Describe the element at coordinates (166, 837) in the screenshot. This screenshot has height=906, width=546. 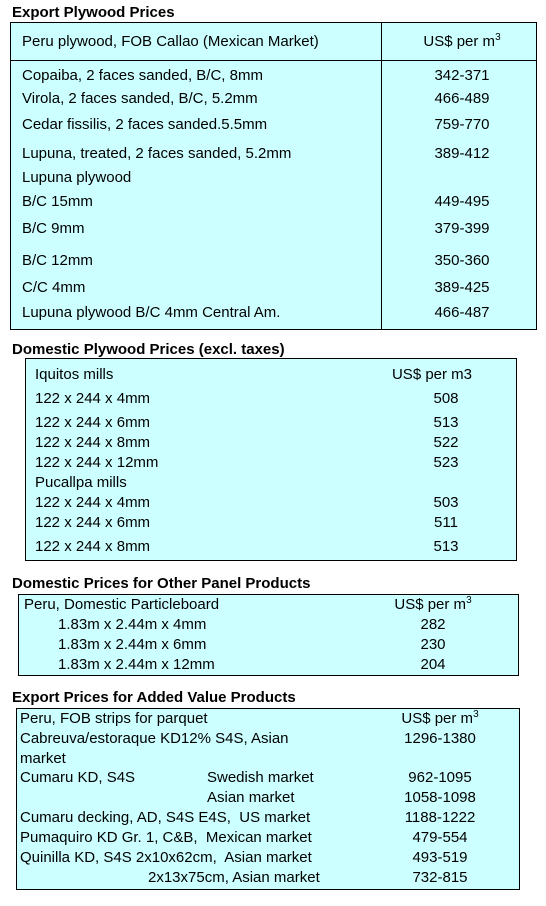
I see `row-item: Pumaquiro KD Gr. 1, C&B, Mexican market` at that location.